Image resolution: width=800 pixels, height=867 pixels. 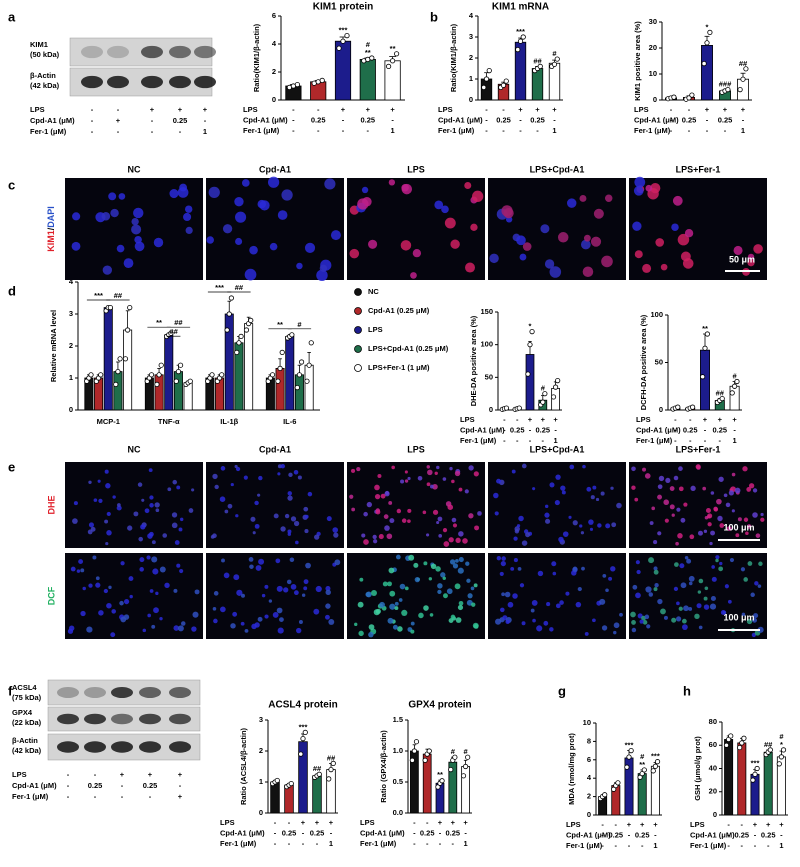 What do you see at coordinates (12, 16) in the screenshot?
I see `panel-label: a` at bounding box center [12, 16].